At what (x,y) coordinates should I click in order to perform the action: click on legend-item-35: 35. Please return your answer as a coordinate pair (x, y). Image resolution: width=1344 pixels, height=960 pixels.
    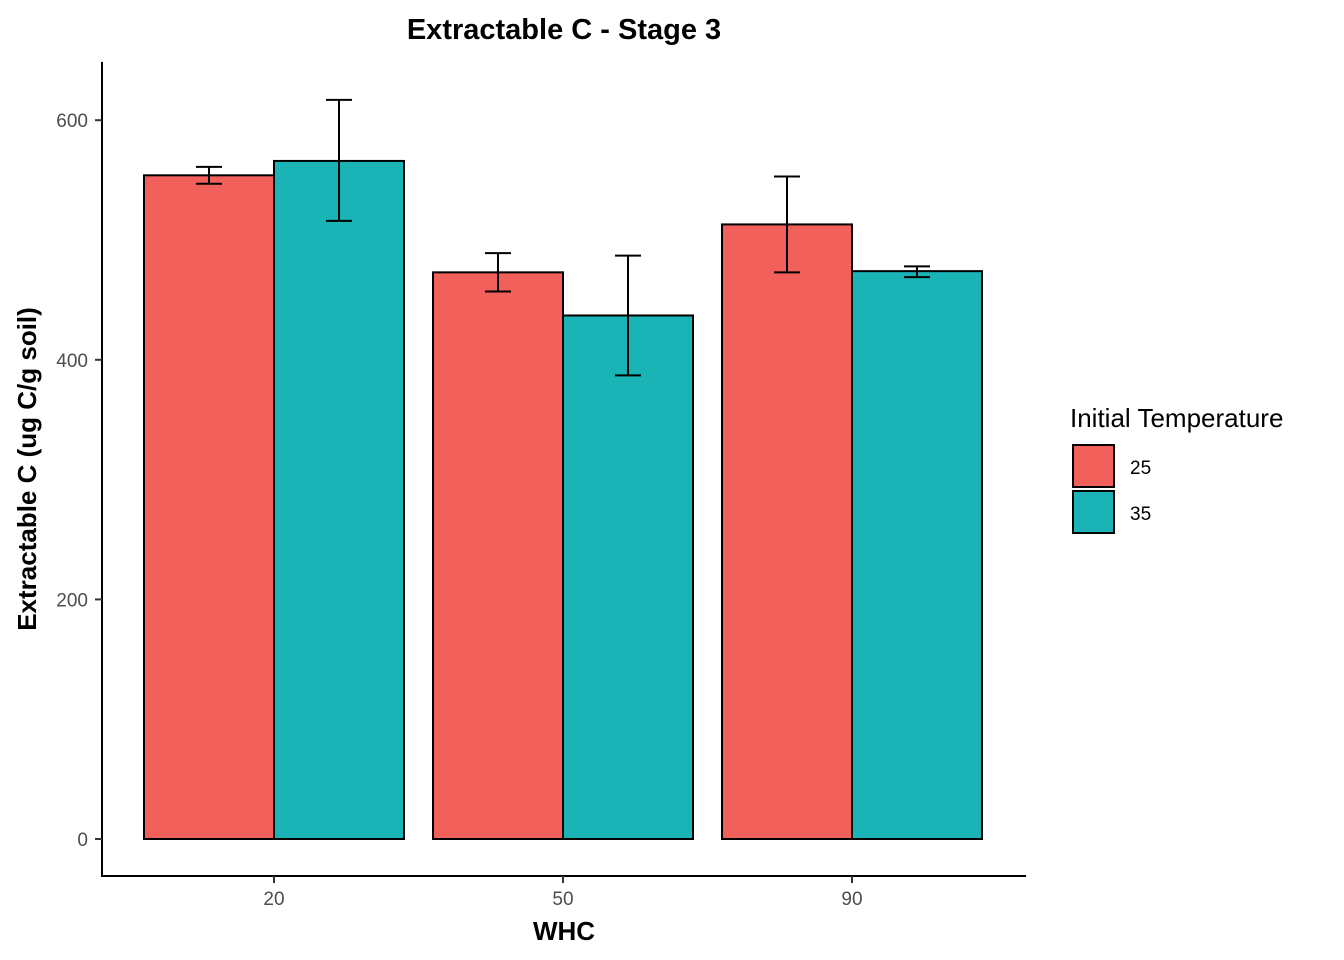
    Looking at the image, I should click on (1111, 512).